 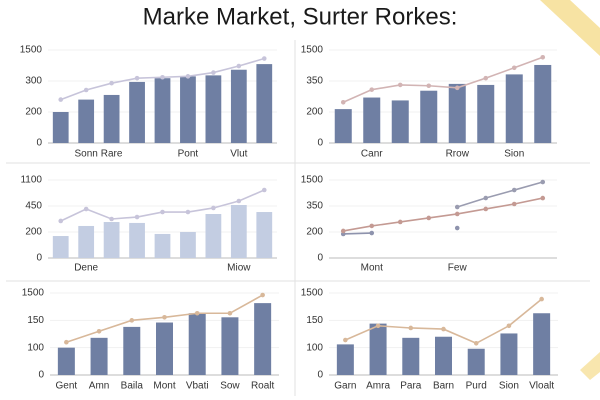 I want to click on x-tick-label: Miow, so click(x=239, y=268).